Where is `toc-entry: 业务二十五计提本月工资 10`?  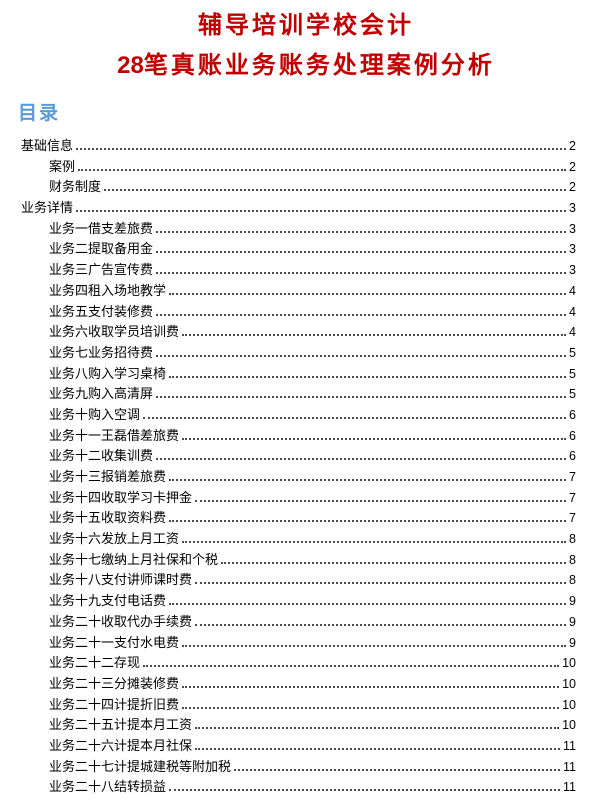 toc-entry: 业务二十五计提本月工资 10 is located at coordinates (288, 725).